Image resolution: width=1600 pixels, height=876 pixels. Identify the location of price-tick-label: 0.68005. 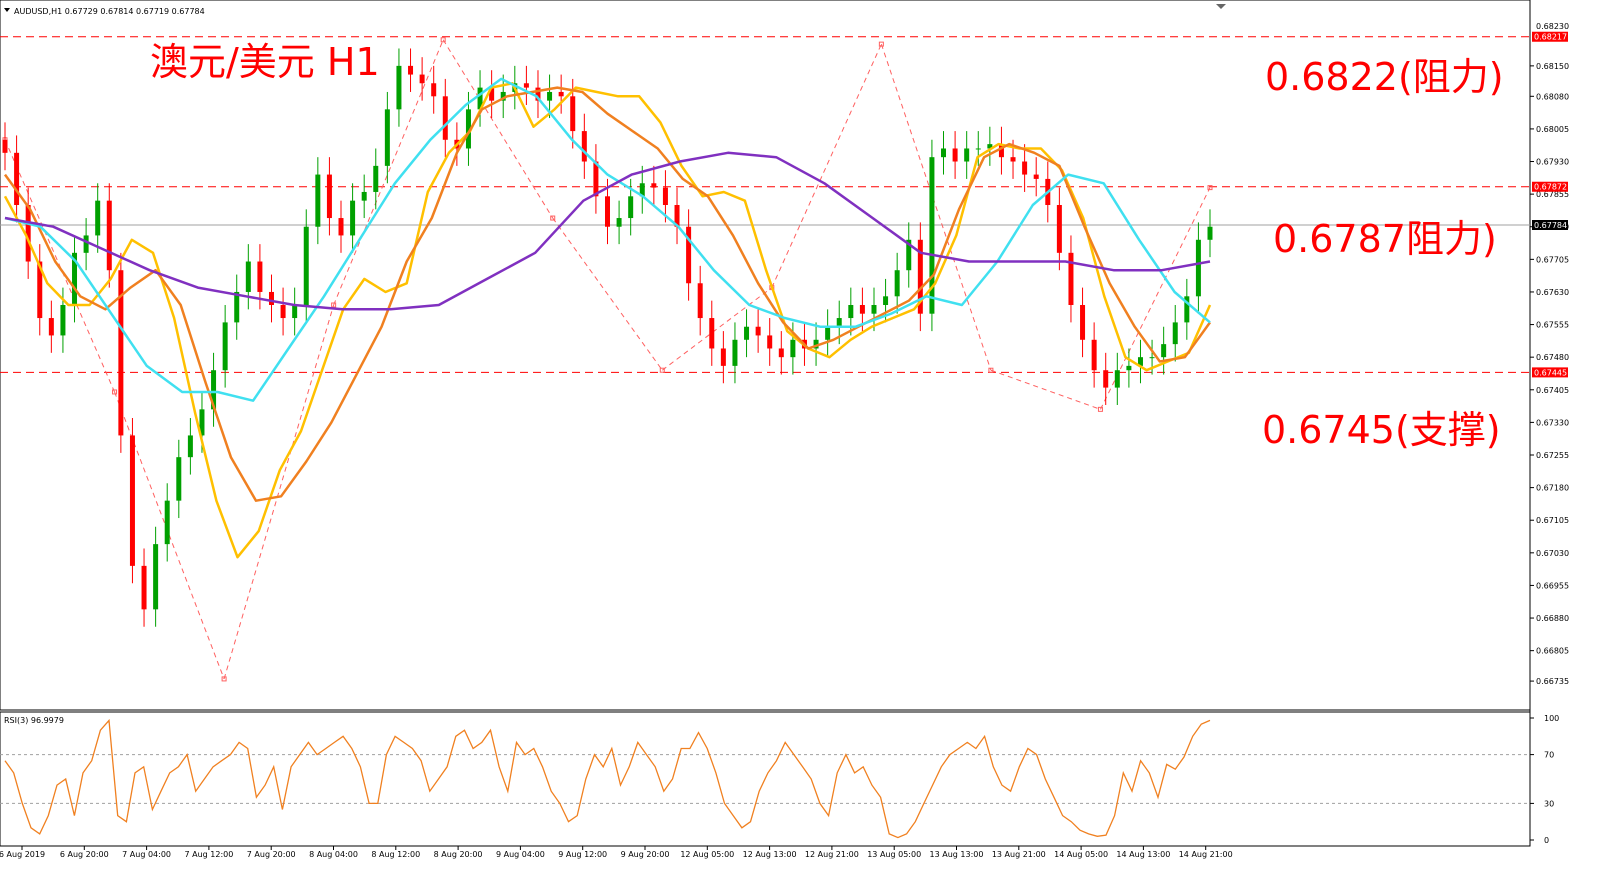
(1552, 129).